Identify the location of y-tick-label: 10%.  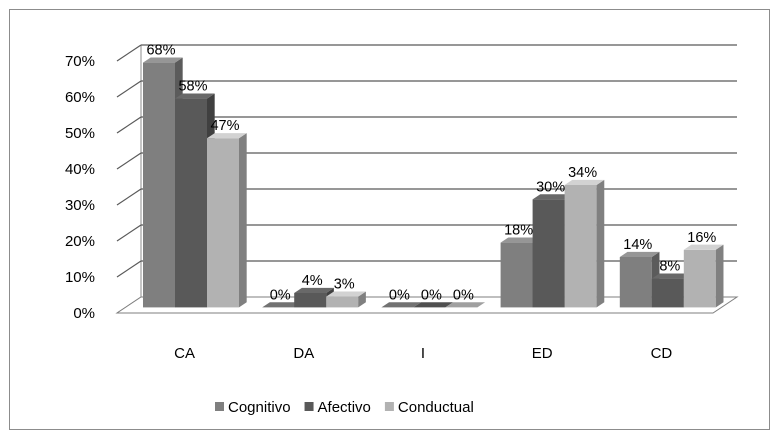
(80, 277).